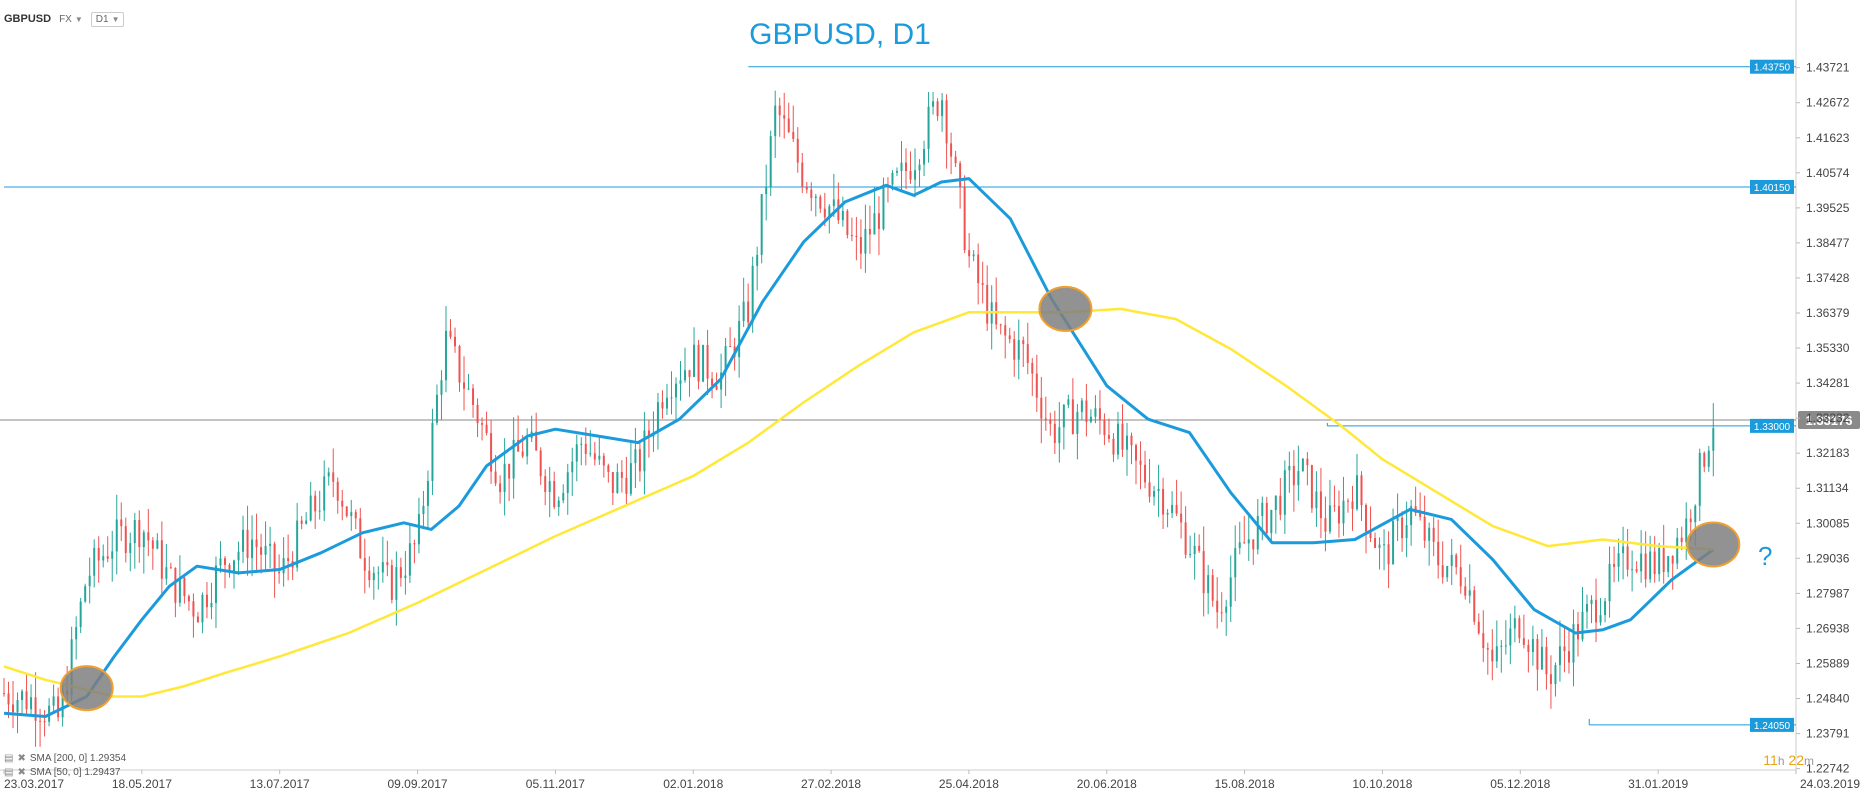  I want to click on y-tick-label: 1.37428, so click(1828, 278).